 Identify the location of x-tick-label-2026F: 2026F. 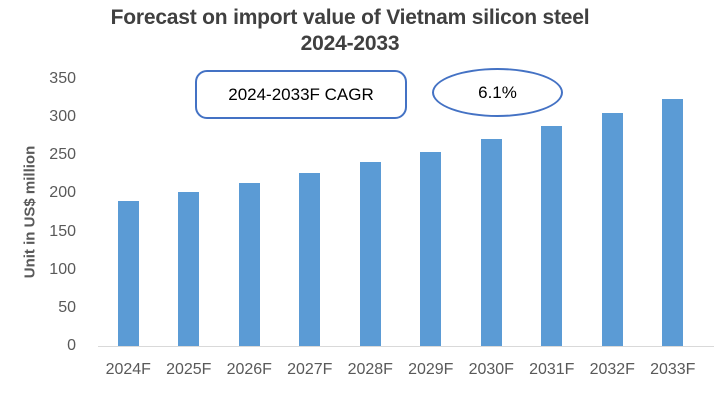
(249, 369).